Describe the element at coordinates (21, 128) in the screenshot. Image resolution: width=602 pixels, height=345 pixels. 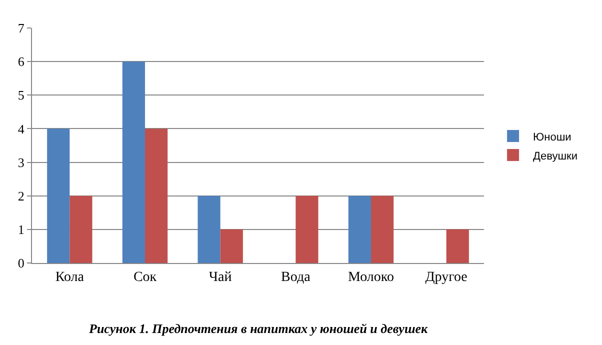
I see `y-tick-label: 4` at that location.